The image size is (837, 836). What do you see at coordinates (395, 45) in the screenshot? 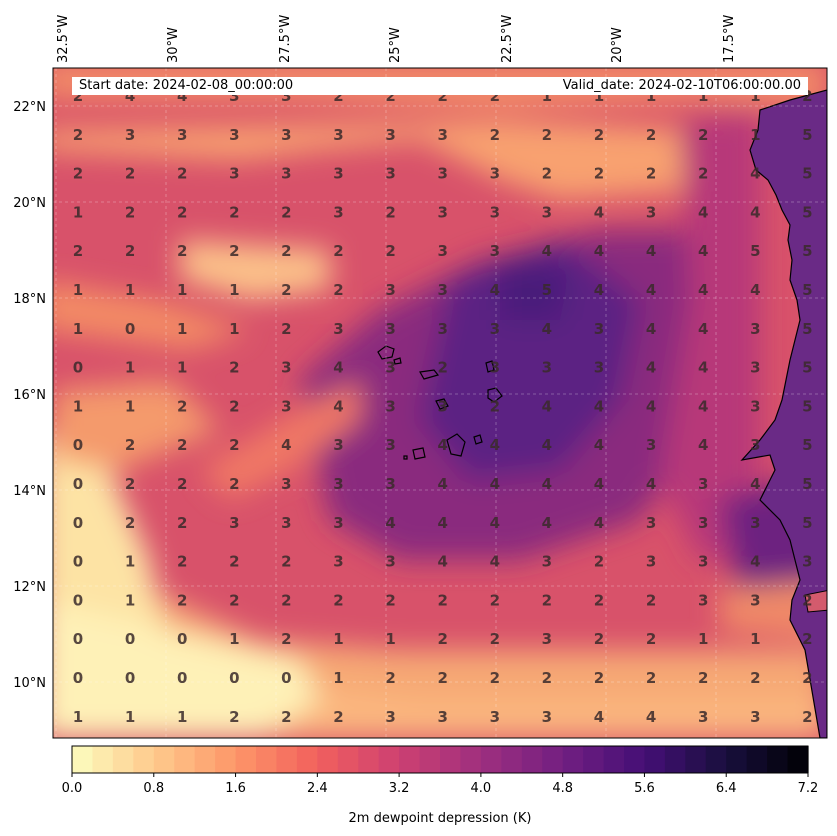
I see `lon-label: 25°W` at bounding box center [395, 45].